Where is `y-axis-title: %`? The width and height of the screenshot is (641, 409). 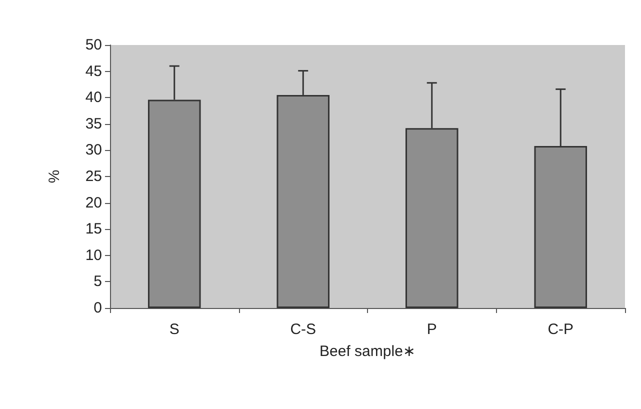 y-axis-title: % is located at coordinates (54, 177).